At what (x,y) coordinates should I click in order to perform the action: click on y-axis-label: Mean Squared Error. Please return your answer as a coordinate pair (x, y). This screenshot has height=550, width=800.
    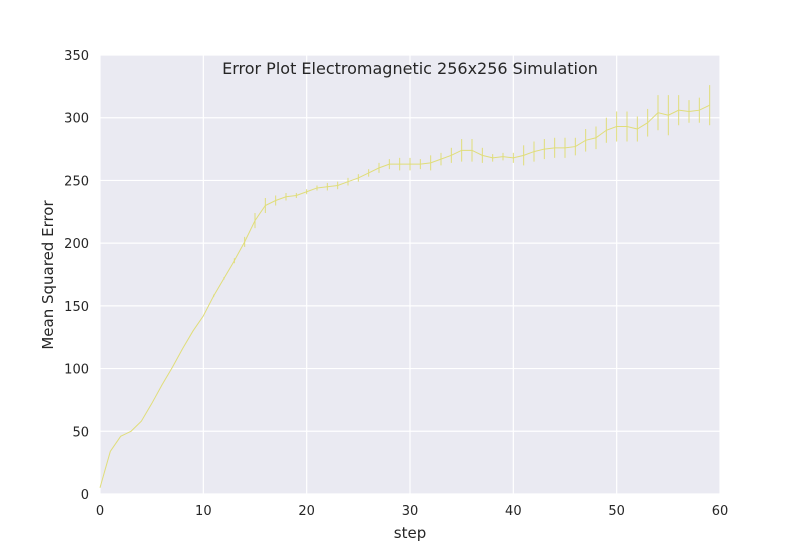
    Looking at the image, I should click on (48, 275).